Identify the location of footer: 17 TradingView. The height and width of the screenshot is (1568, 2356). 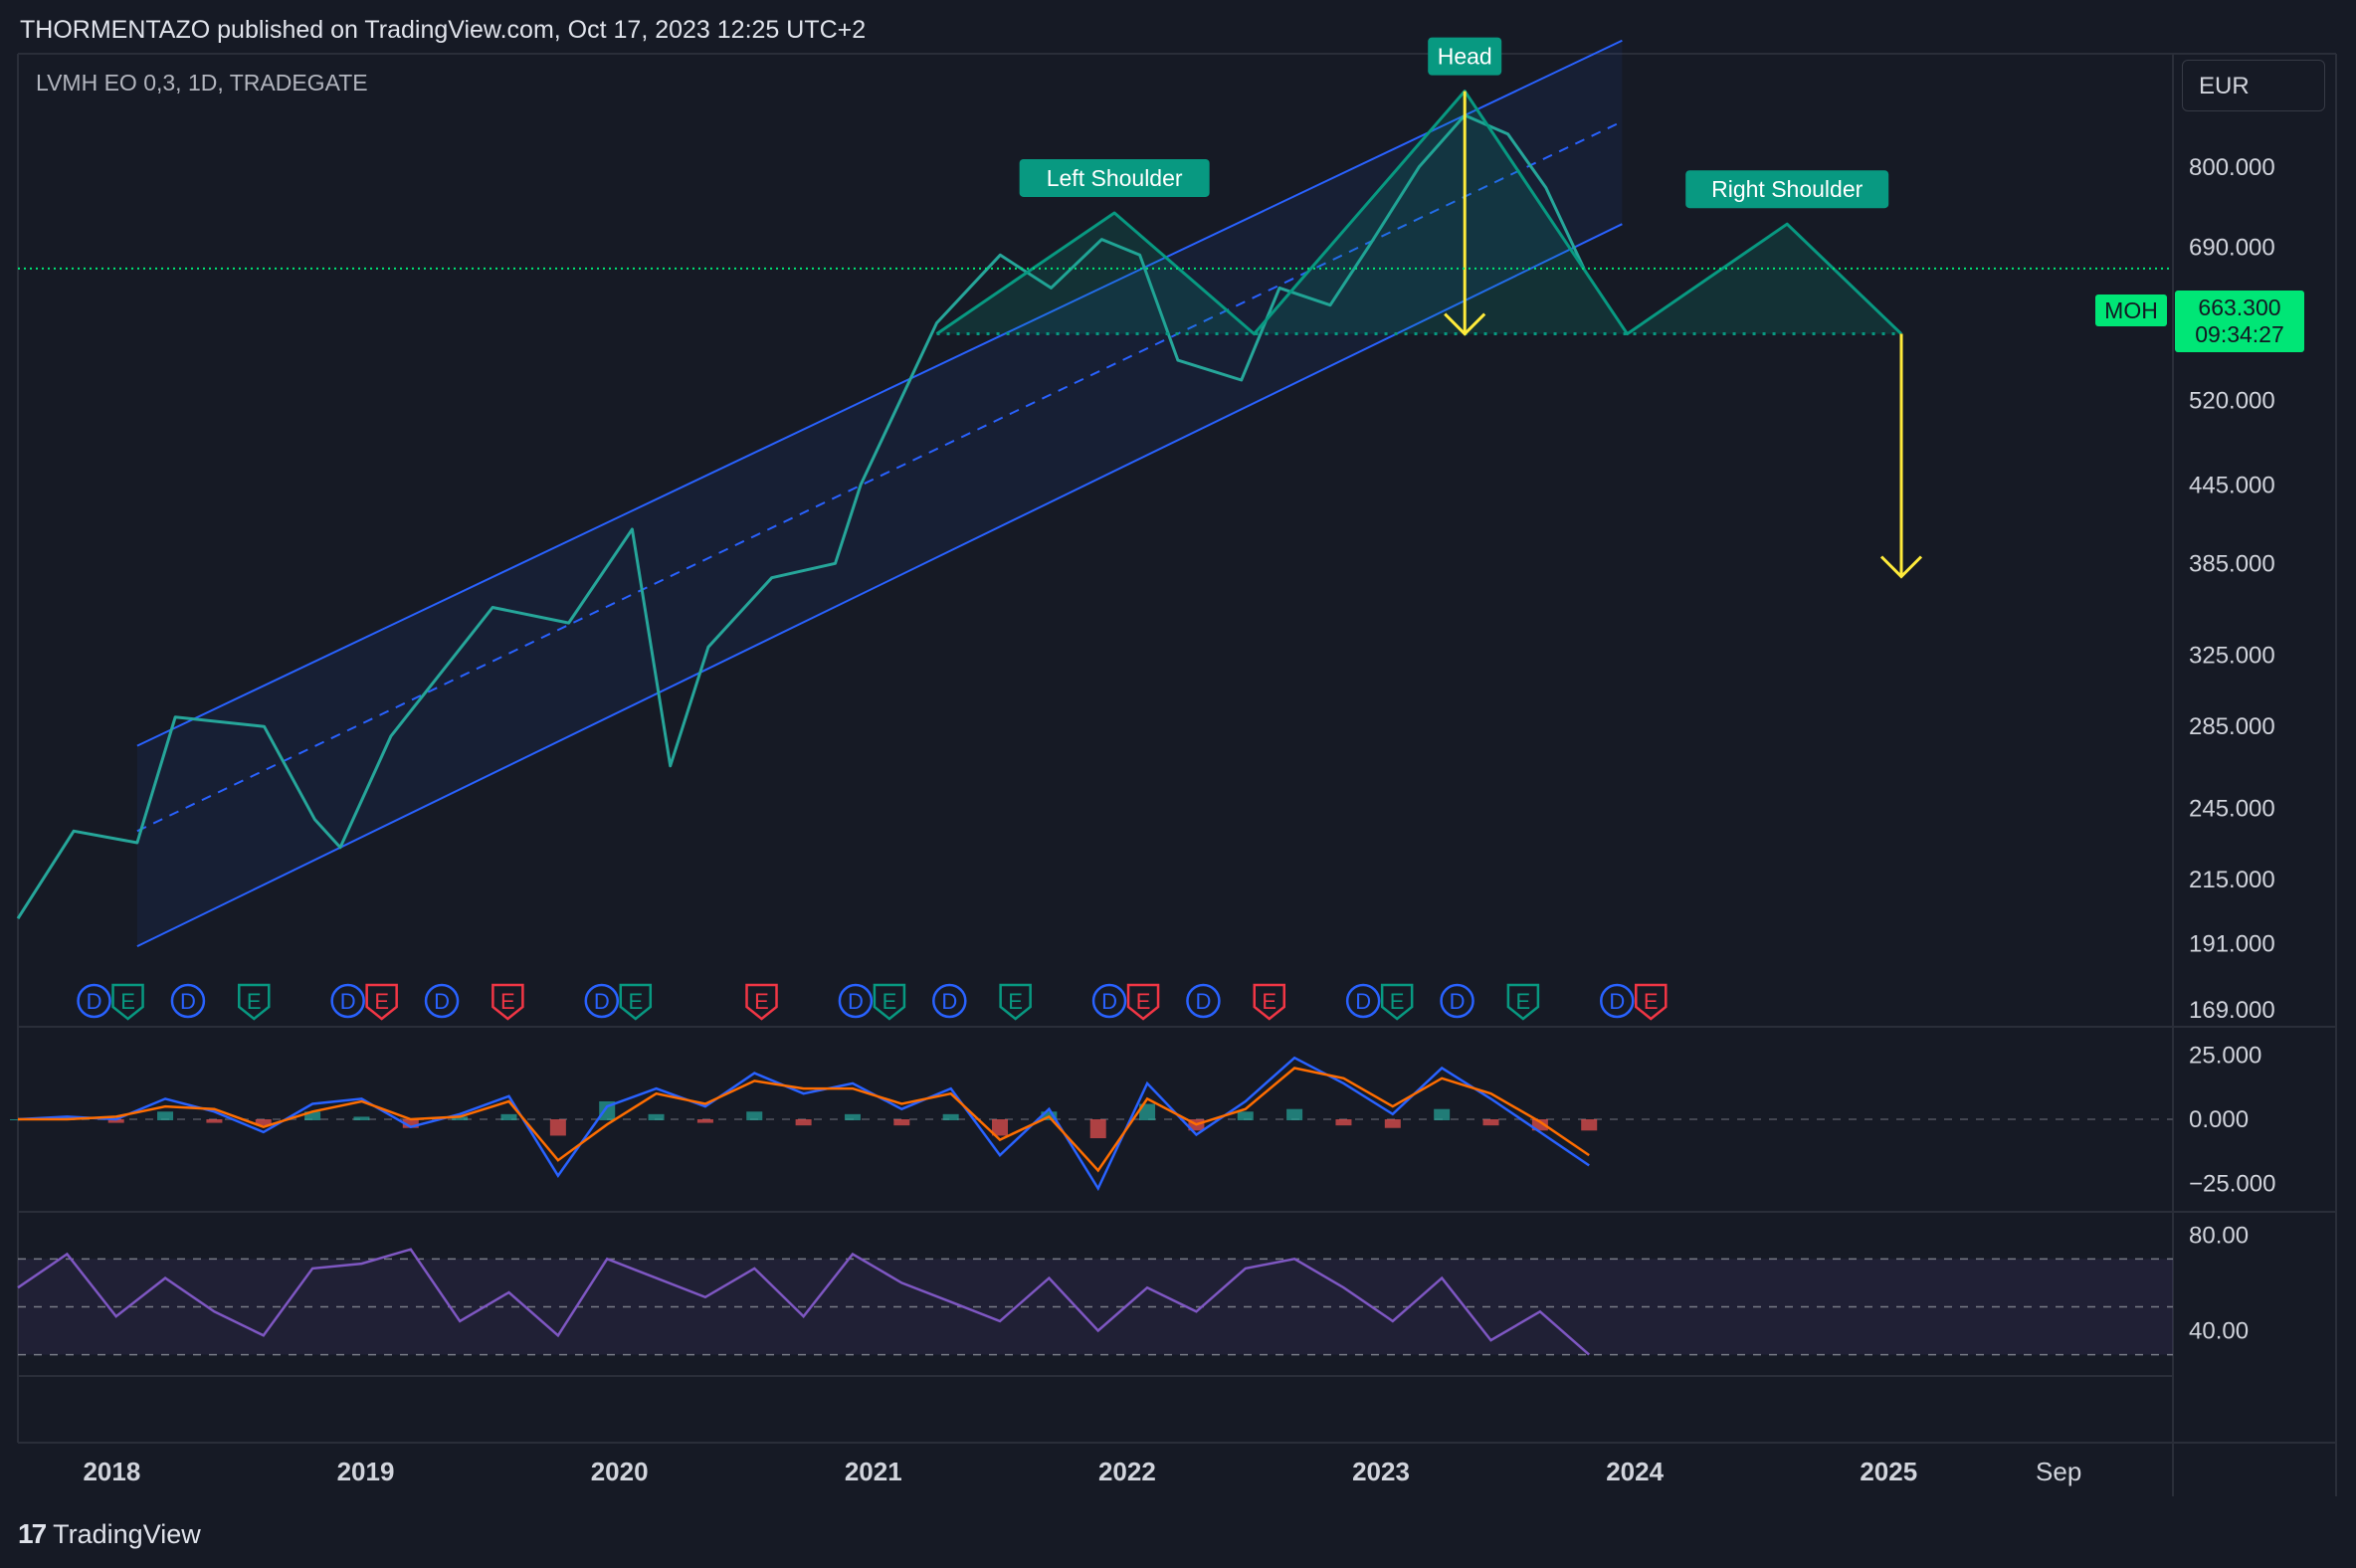
(109, 1534).